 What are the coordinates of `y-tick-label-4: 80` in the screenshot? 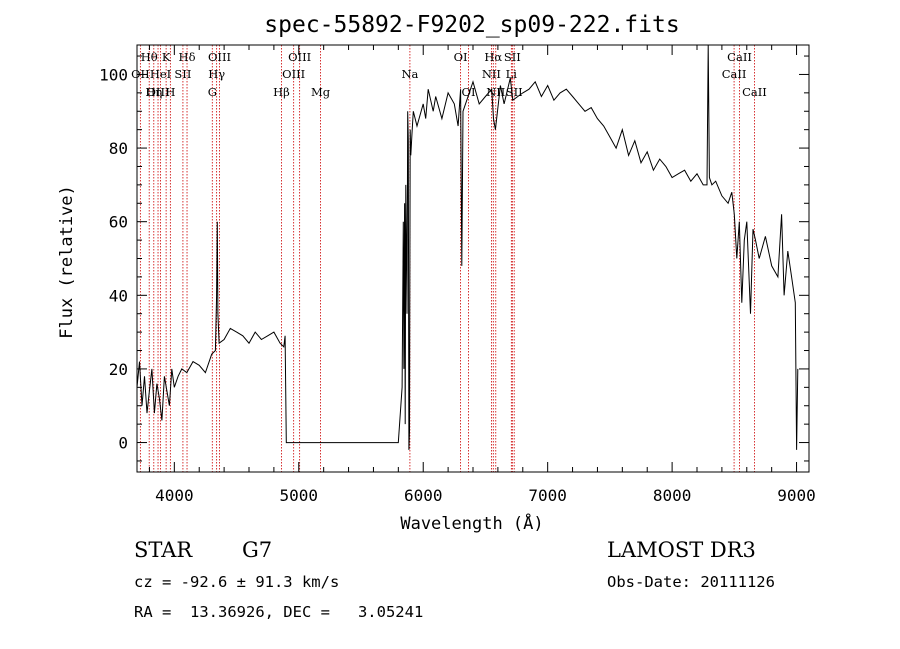 It's located at (118, 148).